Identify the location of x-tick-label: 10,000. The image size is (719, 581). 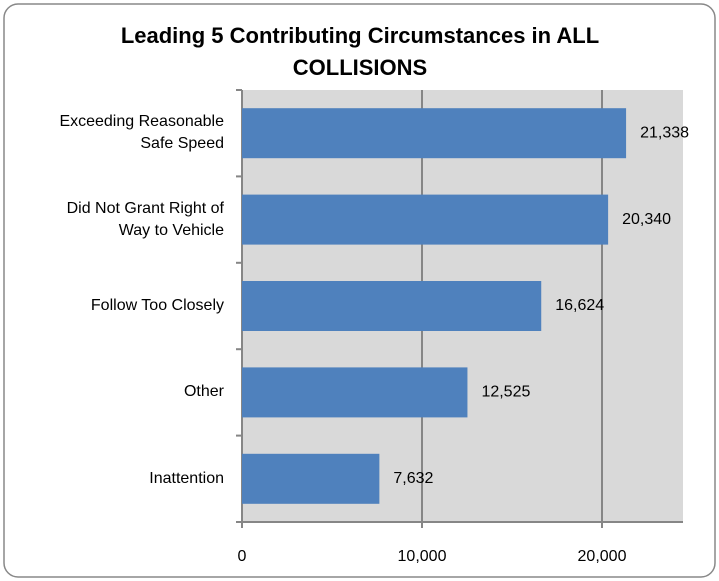
(422, 556).